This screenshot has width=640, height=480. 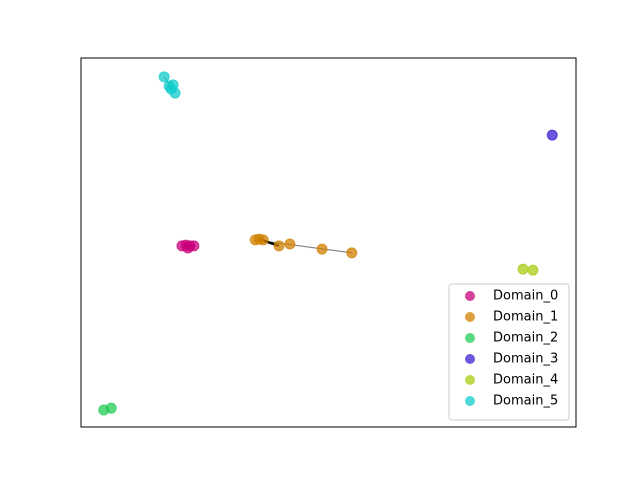 I want to click on legend-label: Domain_4, so click(x=525, y=380).